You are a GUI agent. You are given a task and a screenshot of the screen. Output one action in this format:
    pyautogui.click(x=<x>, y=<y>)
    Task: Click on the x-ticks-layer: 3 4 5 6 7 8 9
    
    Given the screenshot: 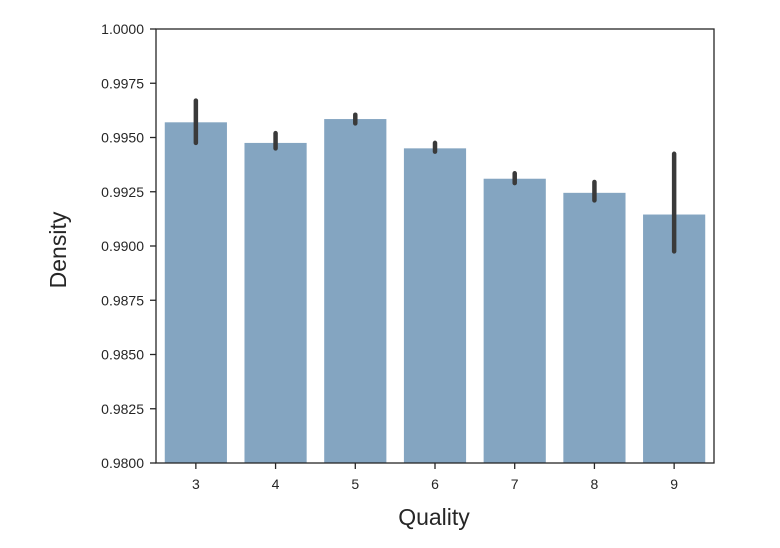 What is the action you would take?
    pyautogui.click(x=435, y=477)
    